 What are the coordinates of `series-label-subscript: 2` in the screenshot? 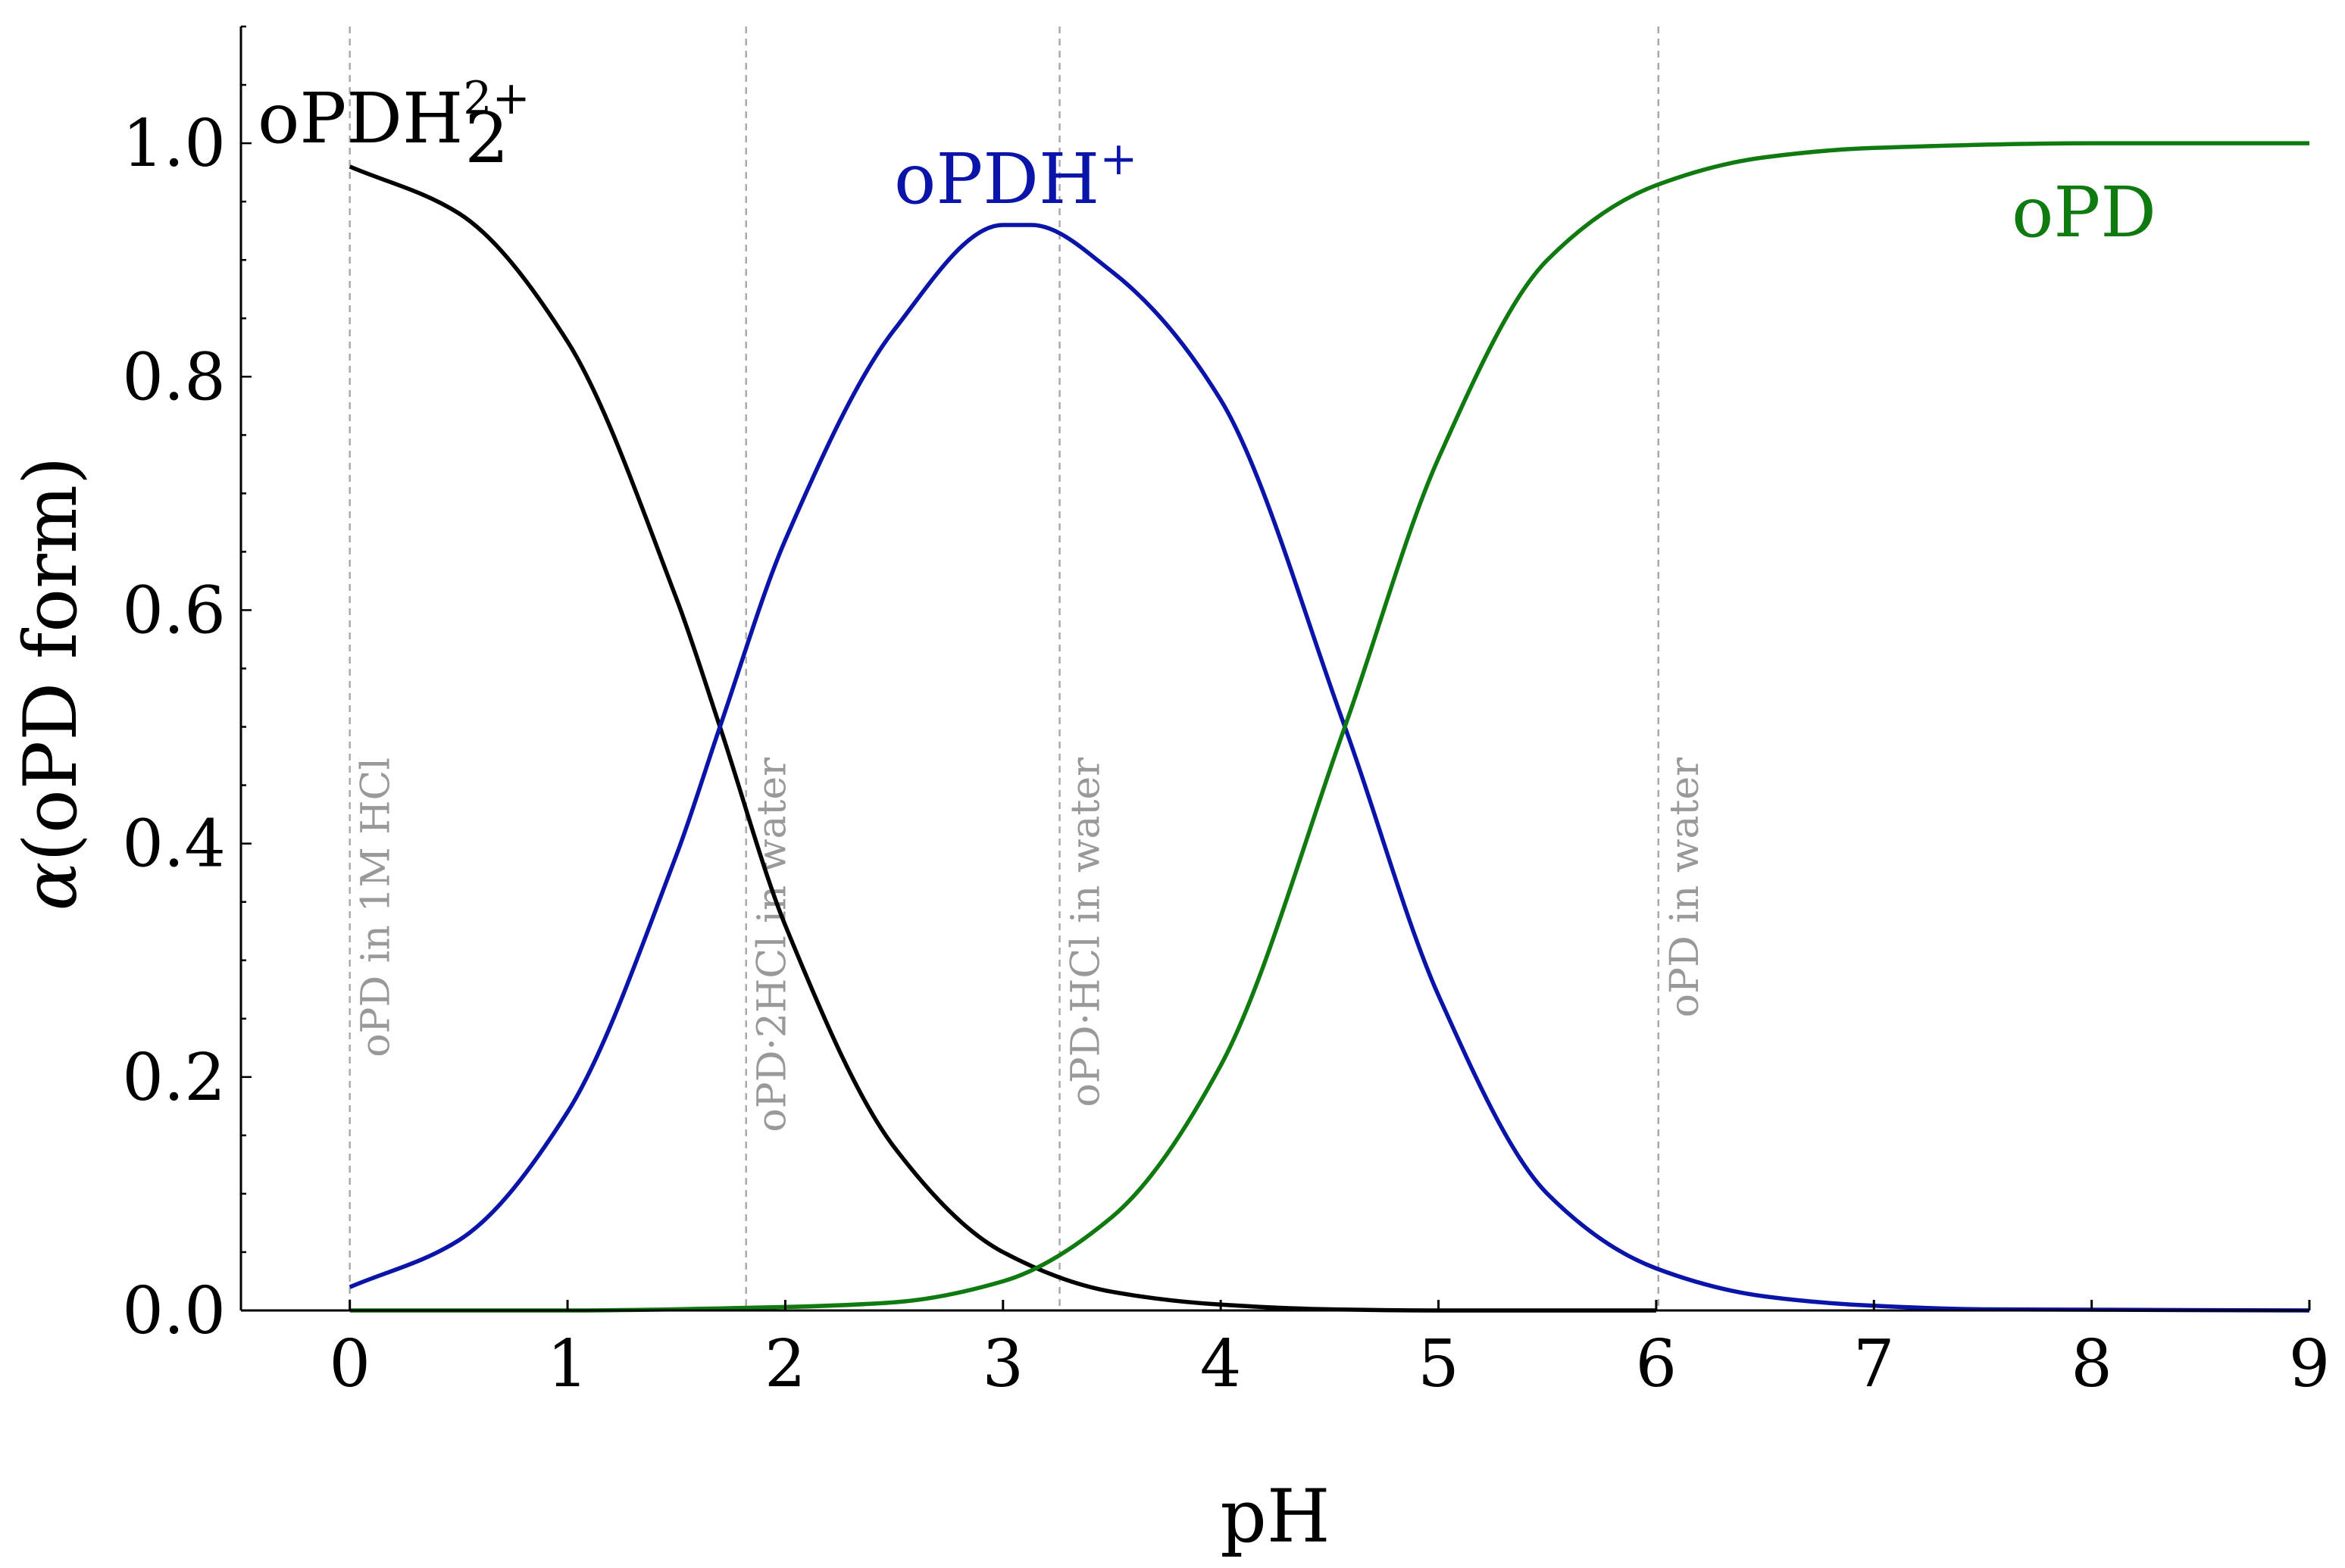 It's located at (486, 138).